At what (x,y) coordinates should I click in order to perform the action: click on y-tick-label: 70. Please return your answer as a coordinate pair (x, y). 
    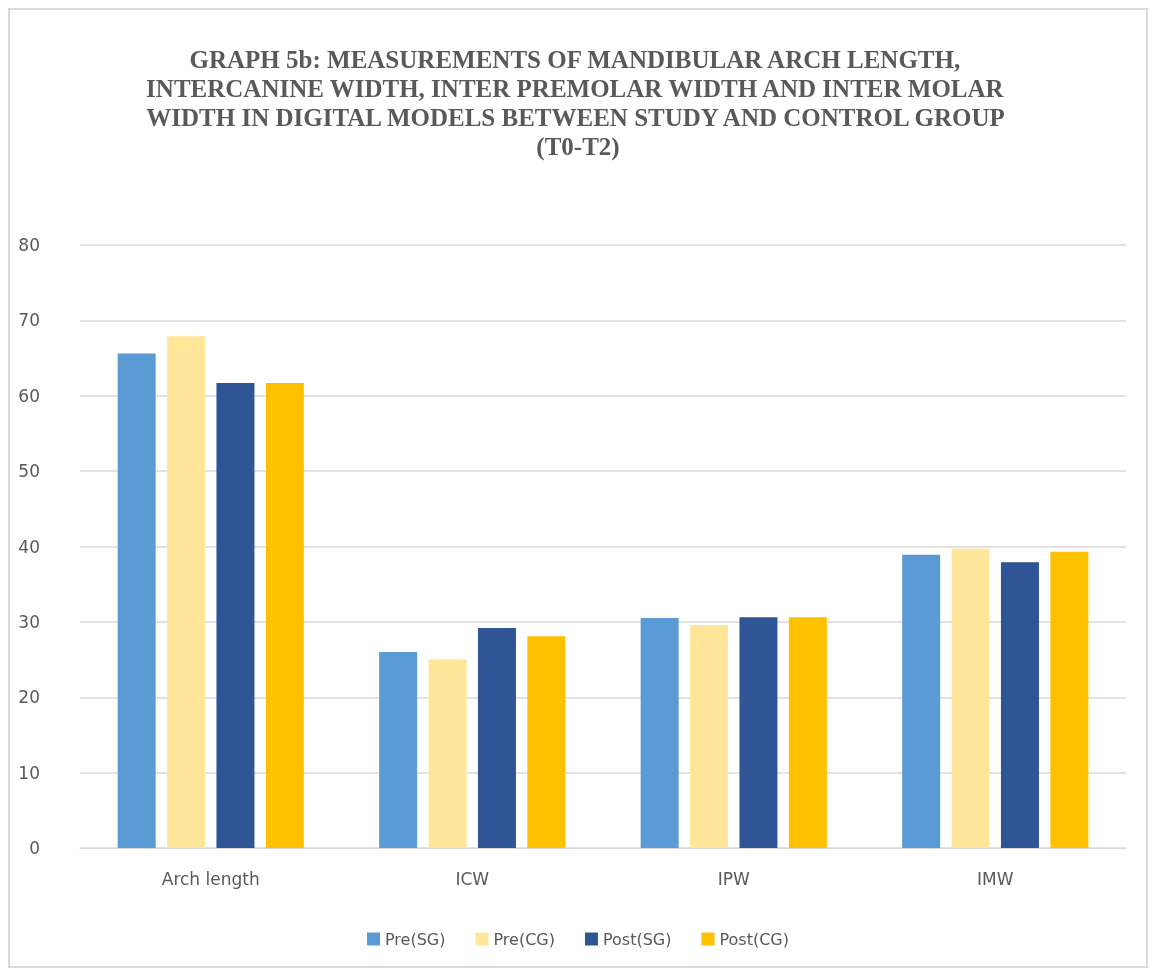
    Looking at the image, I should click on (29, 320).